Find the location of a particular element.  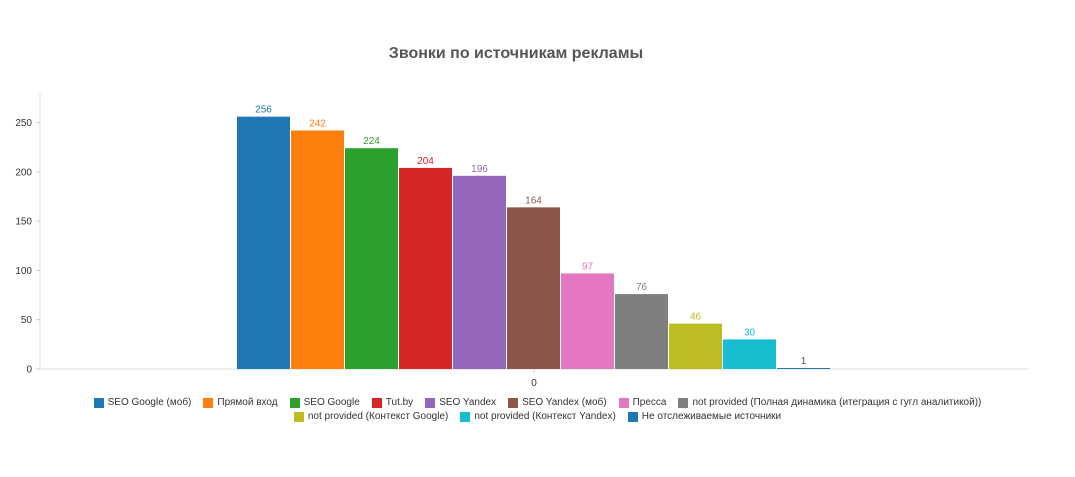

bar-data-label: 46 is located at coordinates (696, 317).